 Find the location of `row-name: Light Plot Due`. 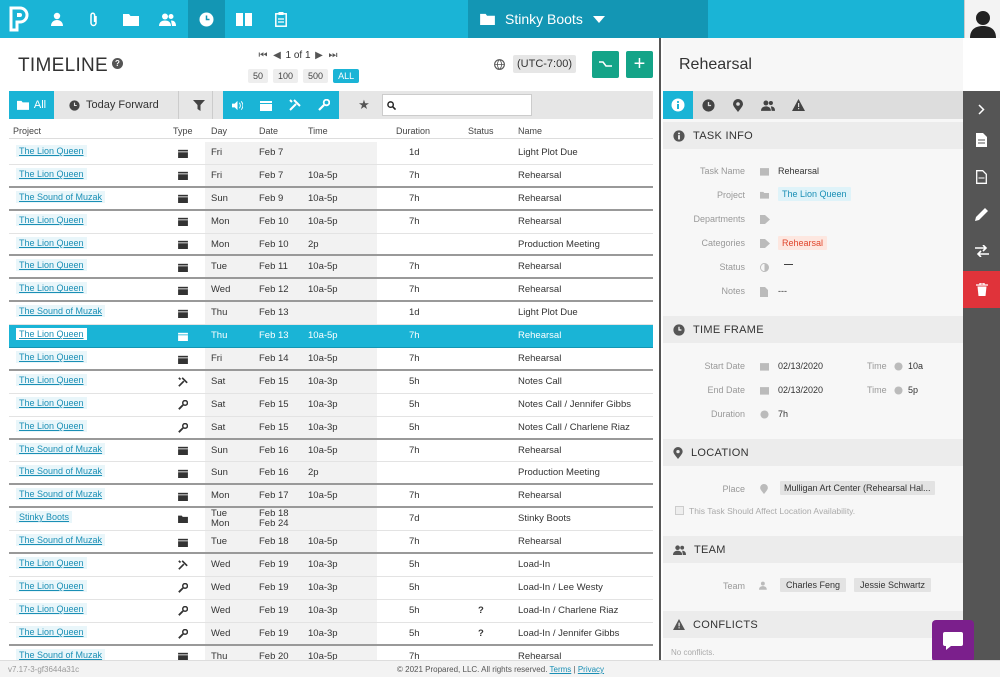

row-name: Light Plot Due is located at coordinates (548, 152).